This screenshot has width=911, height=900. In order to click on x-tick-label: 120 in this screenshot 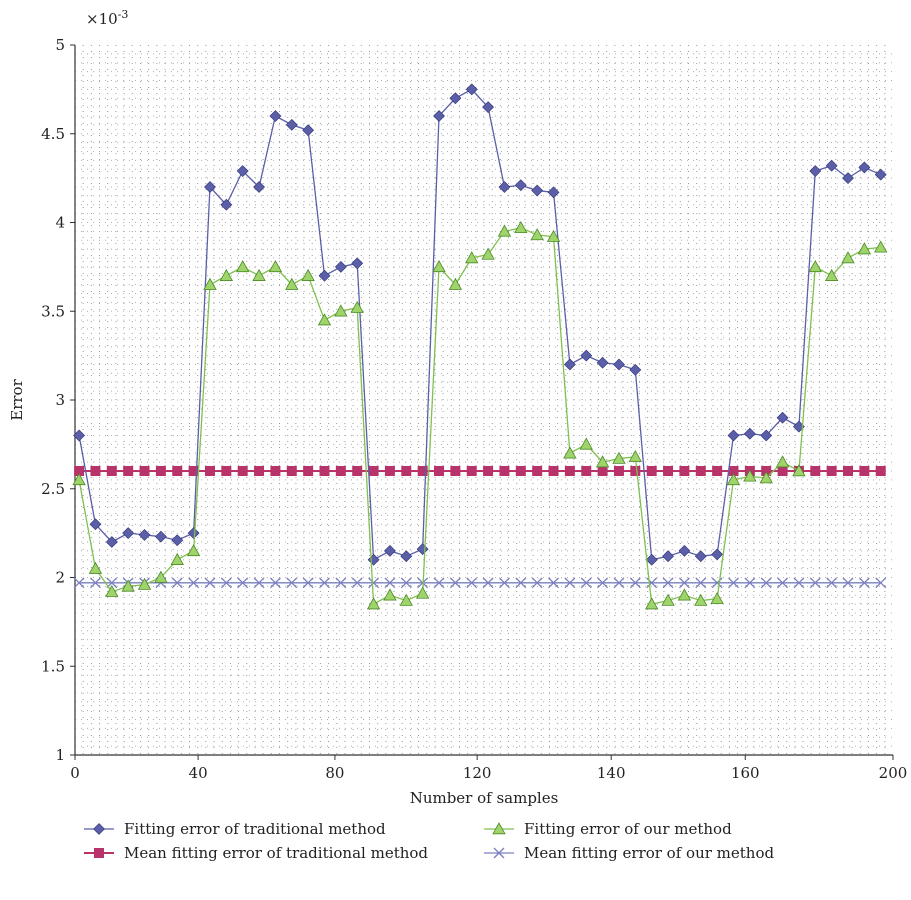, I will do `click(477, 773)`.